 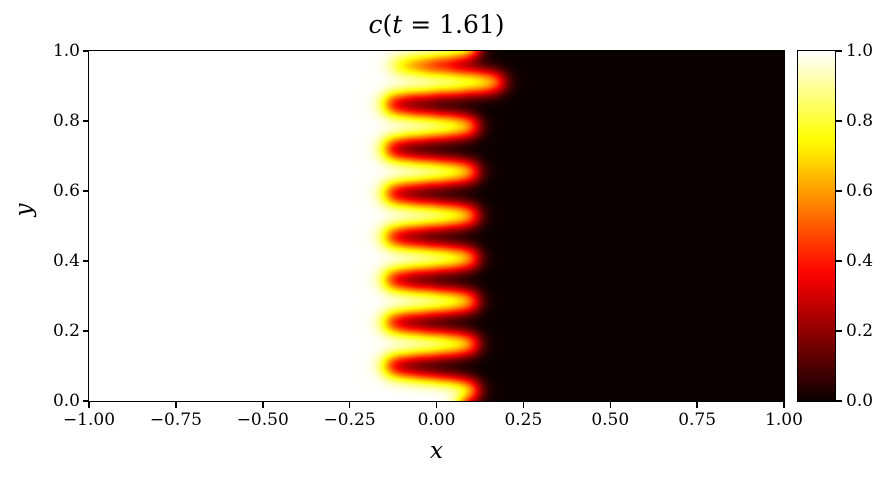 What do you see at coordinates (860, 331) in the screenshot?
I see `colorbar-tick-label: 0.2` at bounding box center [860, 331].